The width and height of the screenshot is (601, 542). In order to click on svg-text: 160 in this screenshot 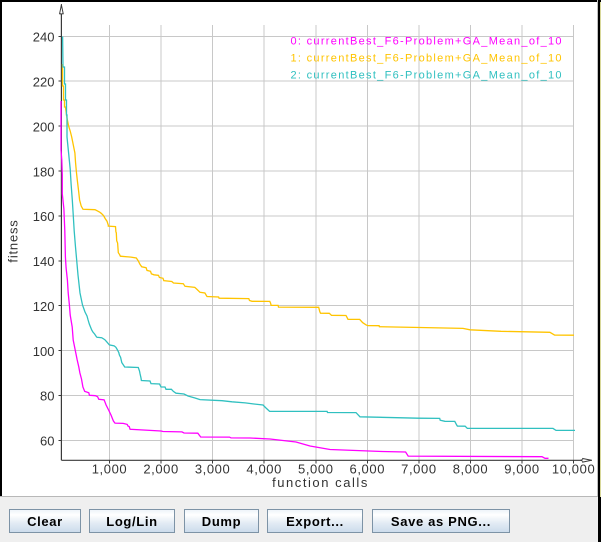, I will do `click(44, 216)`.